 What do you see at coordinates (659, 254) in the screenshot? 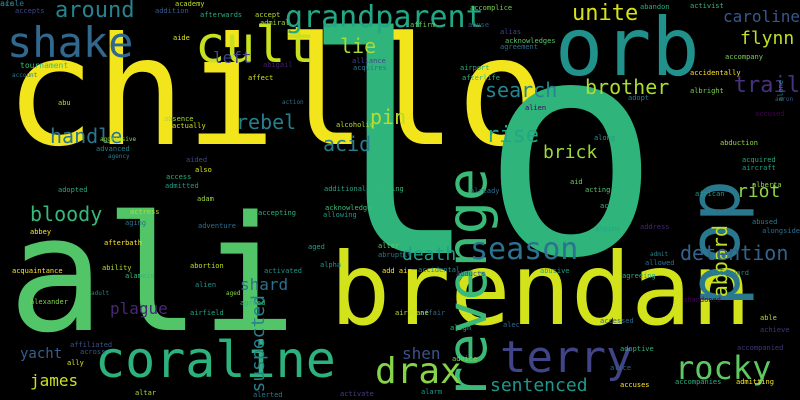
I see `cloud-word: admit` at bounding box center [659, 254].